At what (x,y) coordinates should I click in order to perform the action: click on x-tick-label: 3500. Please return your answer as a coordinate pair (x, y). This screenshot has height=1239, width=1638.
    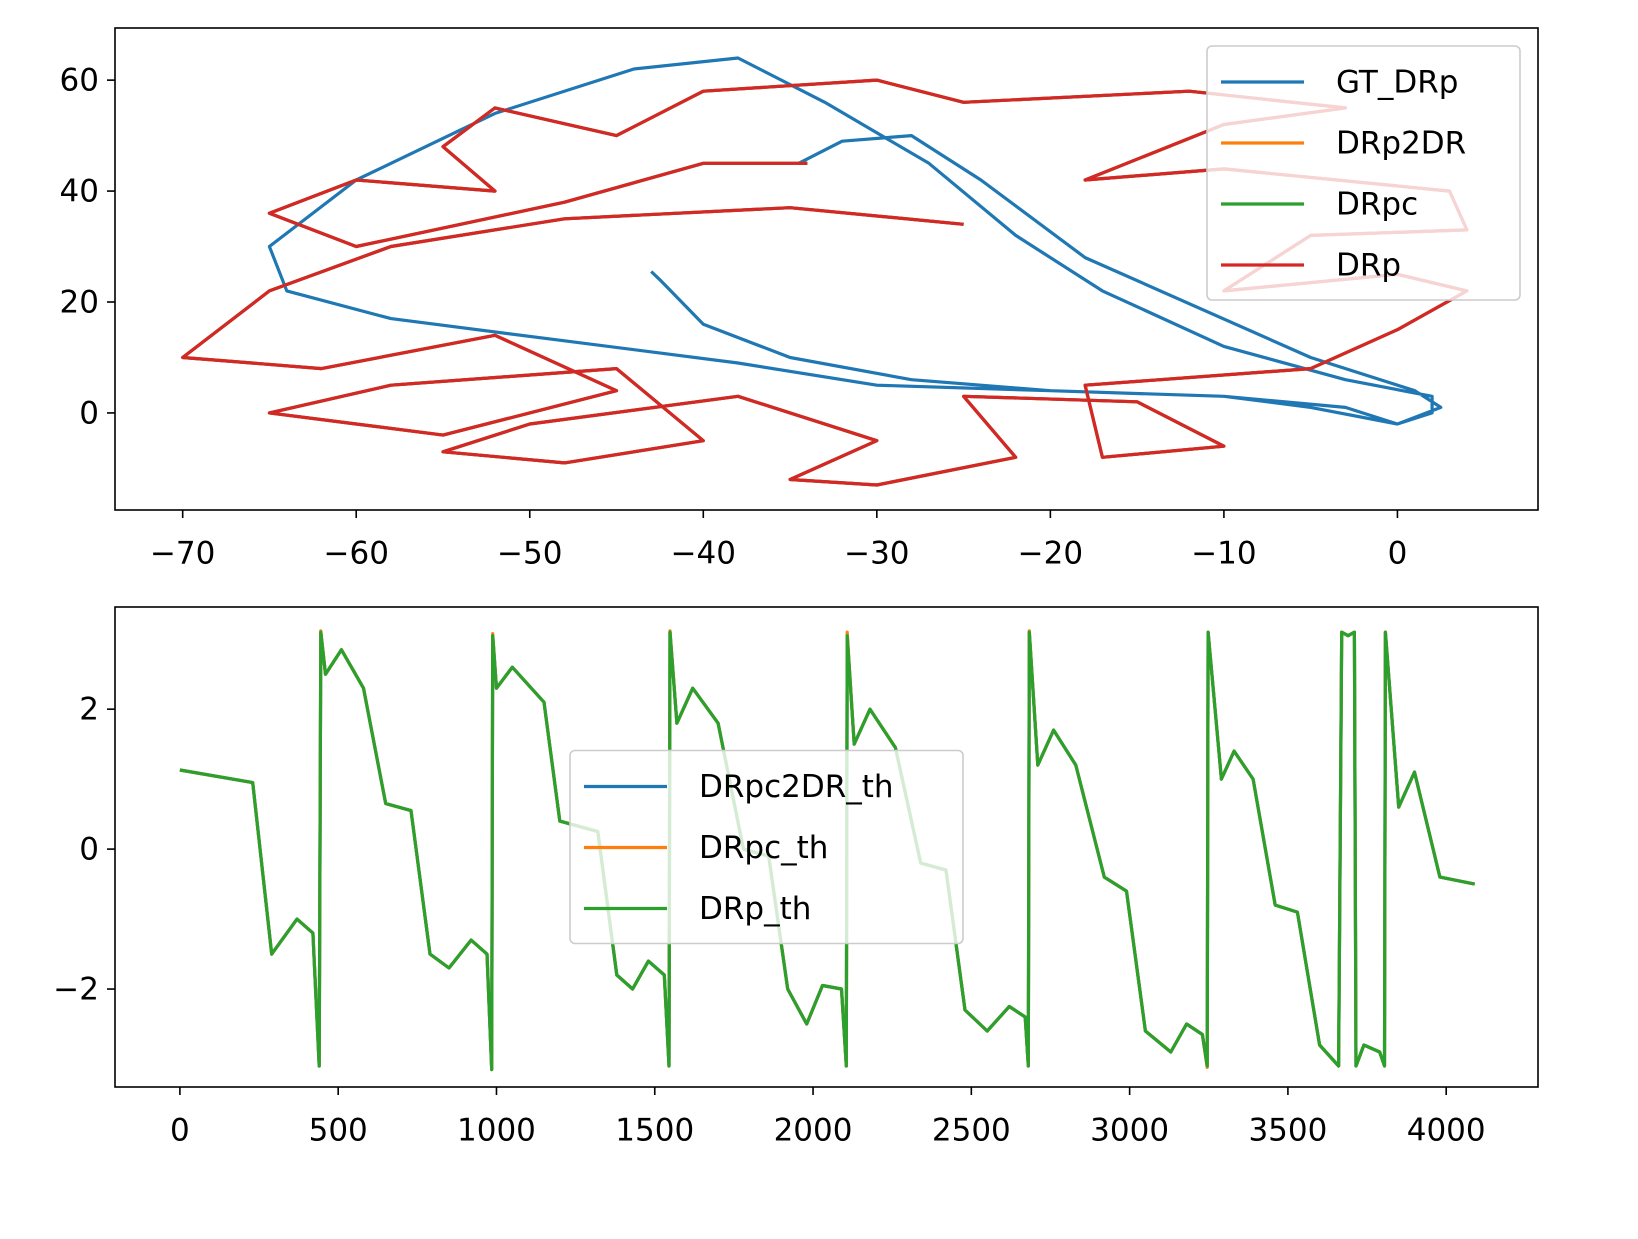
    Looking at the image, I should click on (1287, 1131).